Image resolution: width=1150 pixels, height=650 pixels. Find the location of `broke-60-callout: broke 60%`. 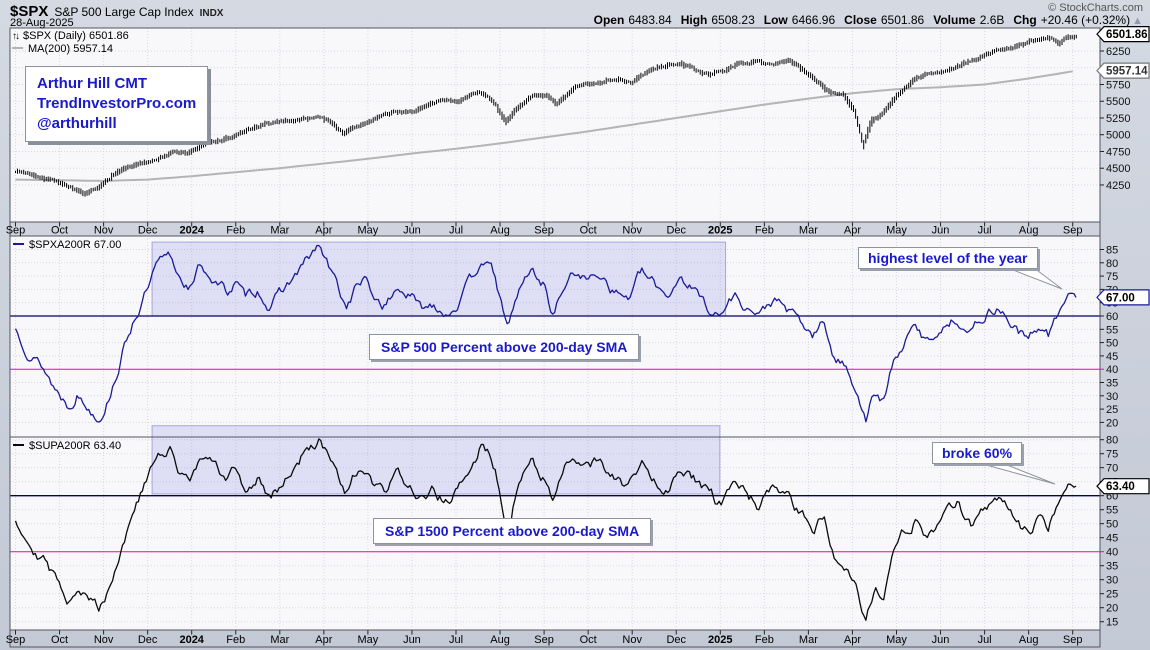

broke-60-callout: broke 60% is located at coordinates (977, 453).